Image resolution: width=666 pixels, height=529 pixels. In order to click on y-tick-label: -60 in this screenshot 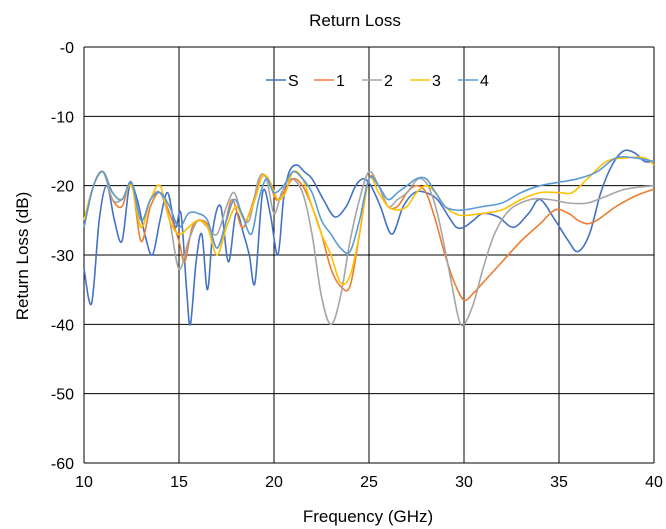, I will do `click(62, 464)`.